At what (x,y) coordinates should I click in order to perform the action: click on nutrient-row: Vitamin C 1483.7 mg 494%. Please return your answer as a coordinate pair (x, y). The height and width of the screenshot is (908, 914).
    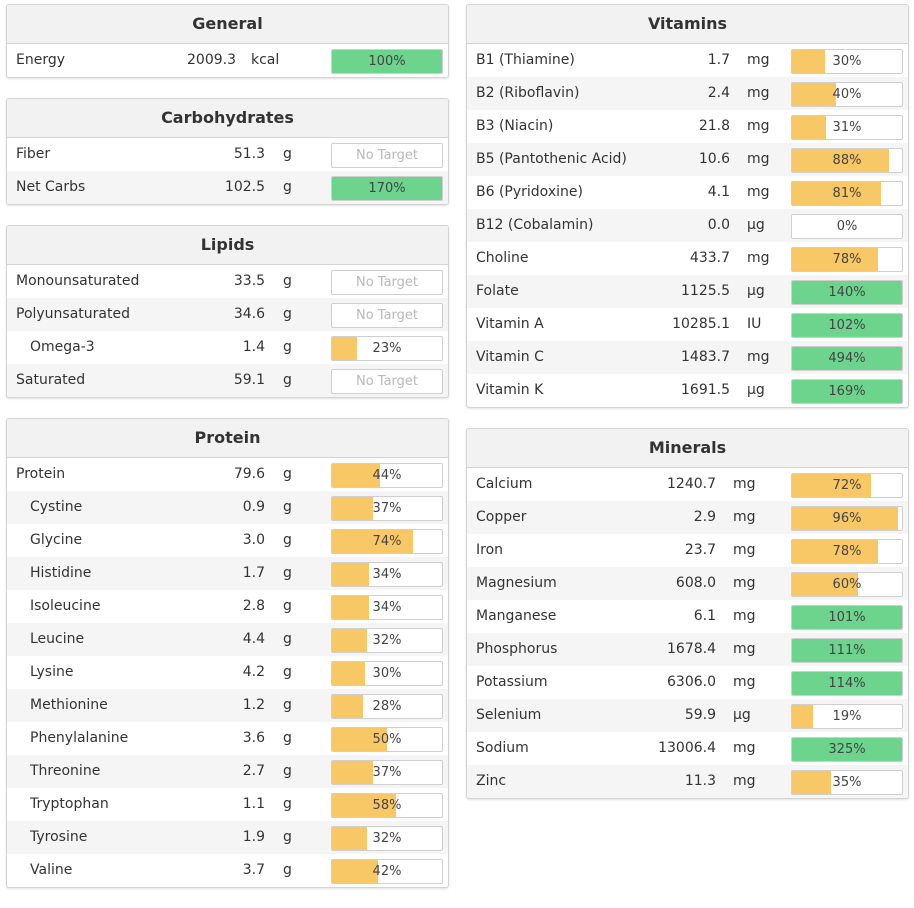
    Looking at the image, I should click on (687, 357).